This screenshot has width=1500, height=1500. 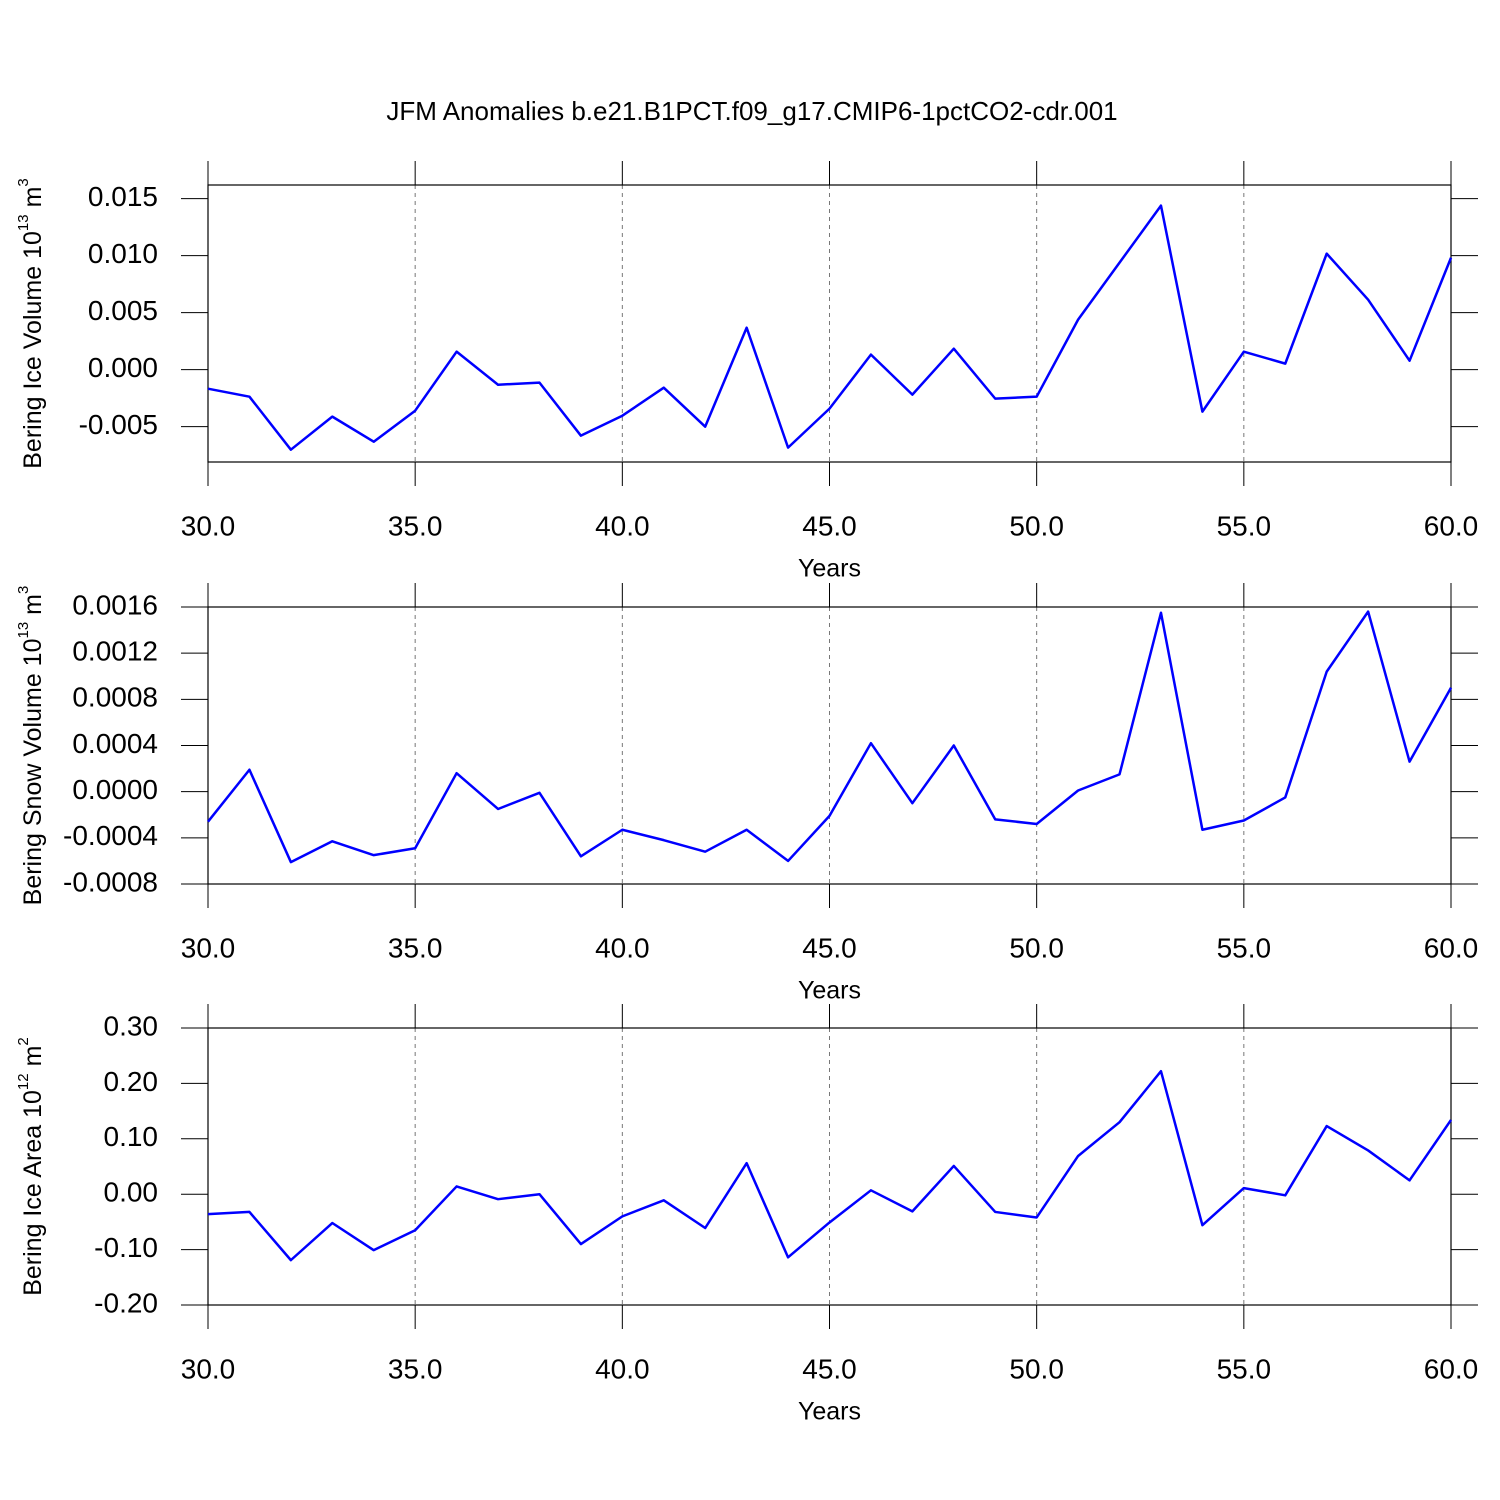 I want to click on y-tick-label: -0.005, so click(x=118, y=424).